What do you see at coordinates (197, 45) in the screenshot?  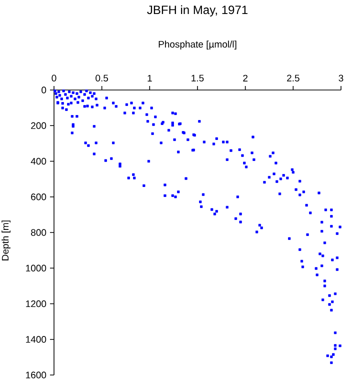 I see `x-axis-title: Phosphate [µmol/l]` at bounding box center [197, 45].